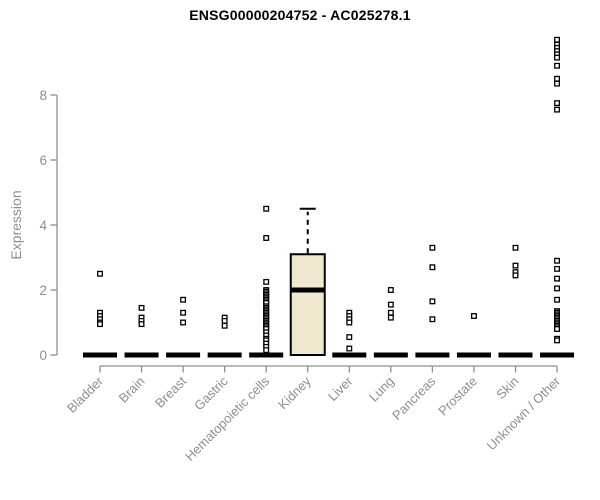 This screenshot has height=500, width=600. What do you see at coordinates (43, 95) in the screenshot?
I see `y-tick-label: 8` at bounding box center [43, 95].